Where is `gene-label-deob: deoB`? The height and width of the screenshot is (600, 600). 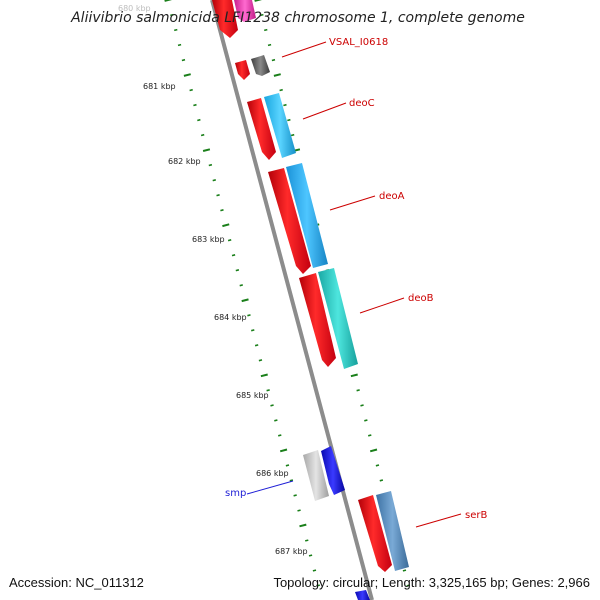
gene-label-deob: deoB is located at coordinates (421, 298).